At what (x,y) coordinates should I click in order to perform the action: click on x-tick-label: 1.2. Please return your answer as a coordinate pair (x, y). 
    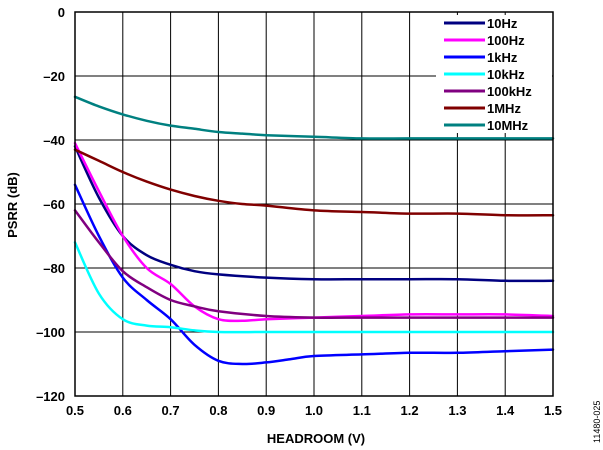
    Looking at the image, I should click on (410, 410).